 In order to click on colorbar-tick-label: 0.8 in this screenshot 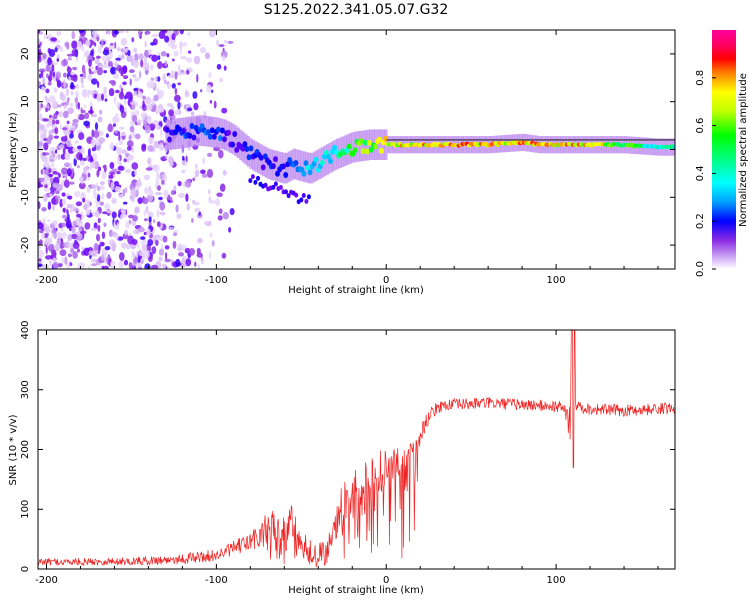, I will do `click(700, 78)`.